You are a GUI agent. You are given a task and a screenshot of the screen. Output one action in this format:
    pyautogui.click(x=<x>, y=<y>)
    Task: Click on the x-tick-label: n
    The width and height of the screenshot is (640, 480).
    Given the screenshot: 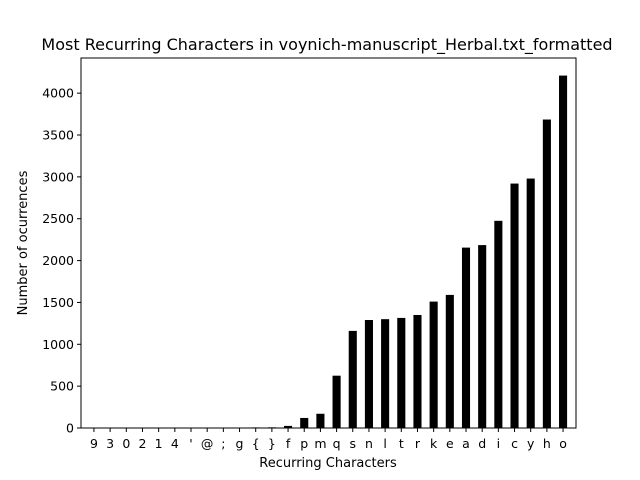 What is the action you would take?
    pyautogui.click(x=369, y=443)
    